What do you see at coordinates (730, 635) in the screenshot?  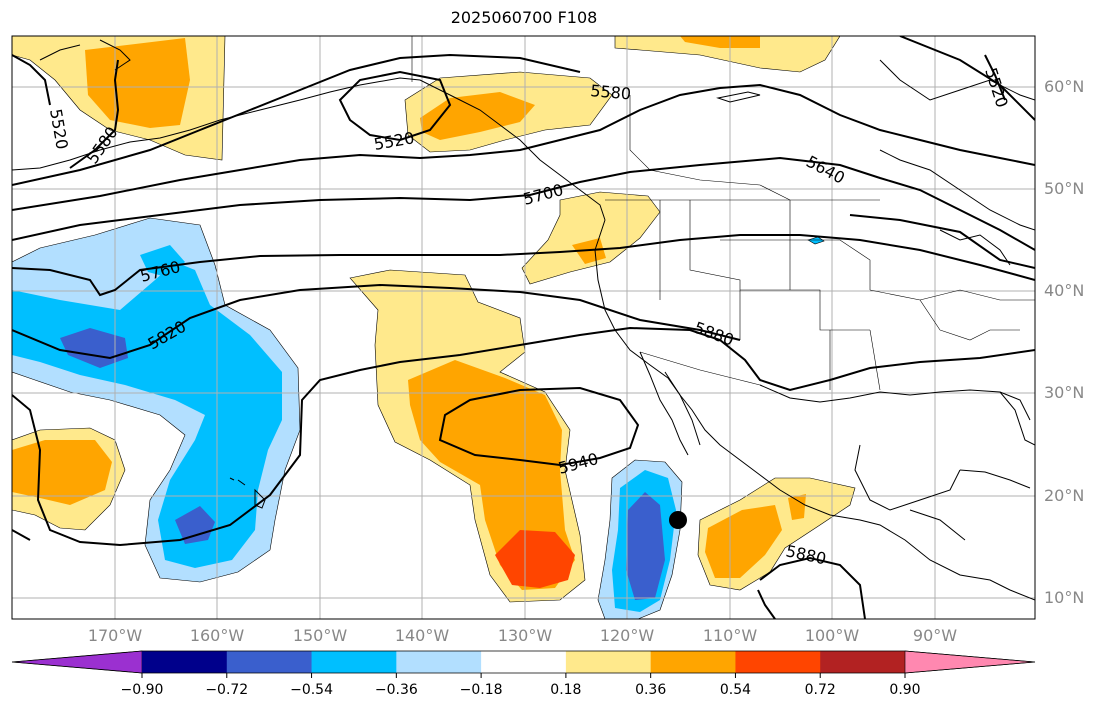 I see `lon-label: 110°W` at bounding box center [730, 635].